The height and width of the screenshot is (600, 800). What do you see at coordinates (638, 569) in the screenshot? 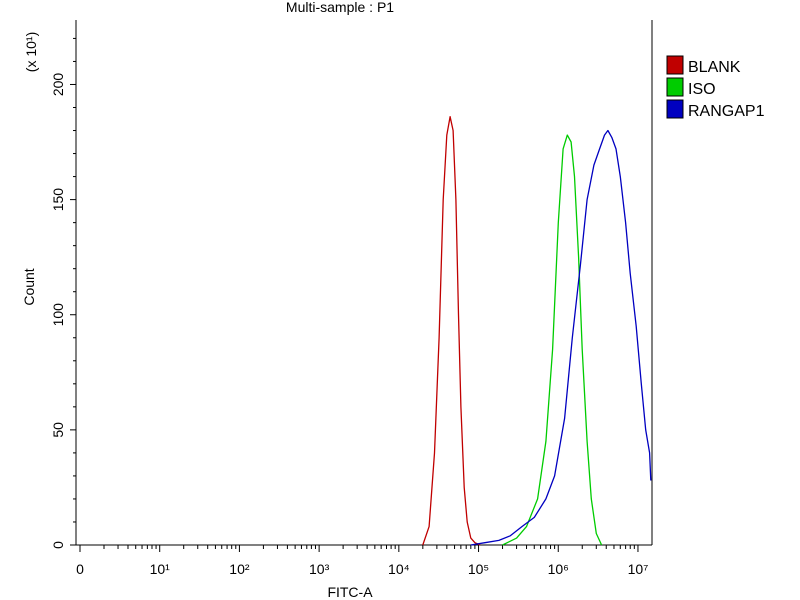
I see `x-tick-label: 10⁷` at bounding box center [638, 569].